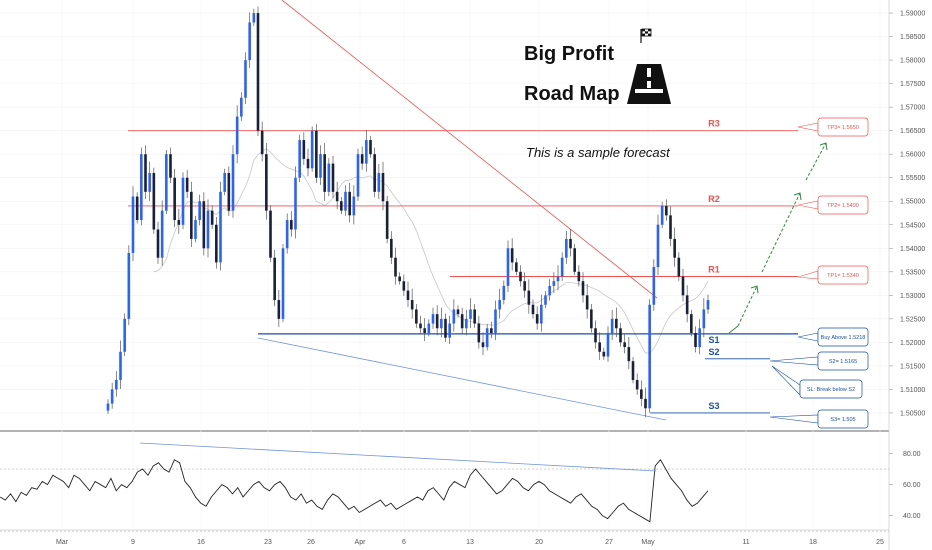  What do you see at coordinates (912, 84) in the screenshot?
I see `price-tick-label: 1.57500` at bounding box center [912, 84].